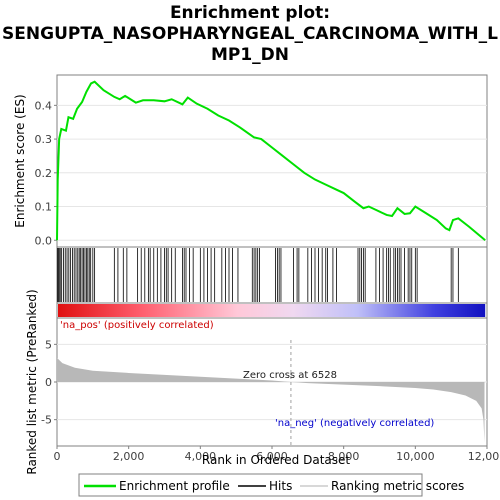 The height and width of the screenshot is (500, 500). I want to click on legend-profile-label: Enrichment profile, so click(174, 486).